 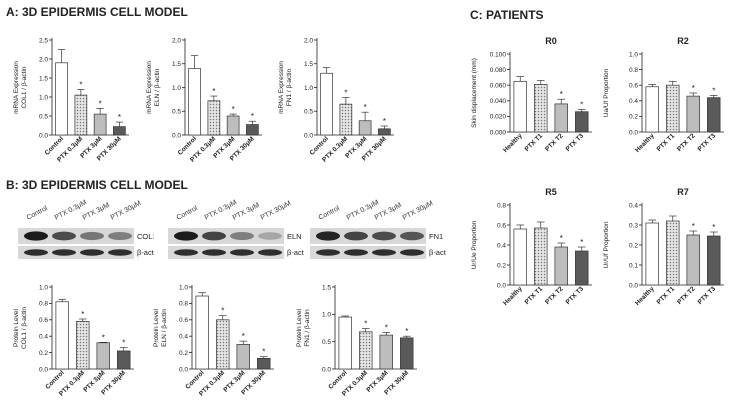 What do you see at coordinates (289, 87) in the screenshot?
I see `y-axis-label: FN1 / β-actin` at bounding box center [289, 87].